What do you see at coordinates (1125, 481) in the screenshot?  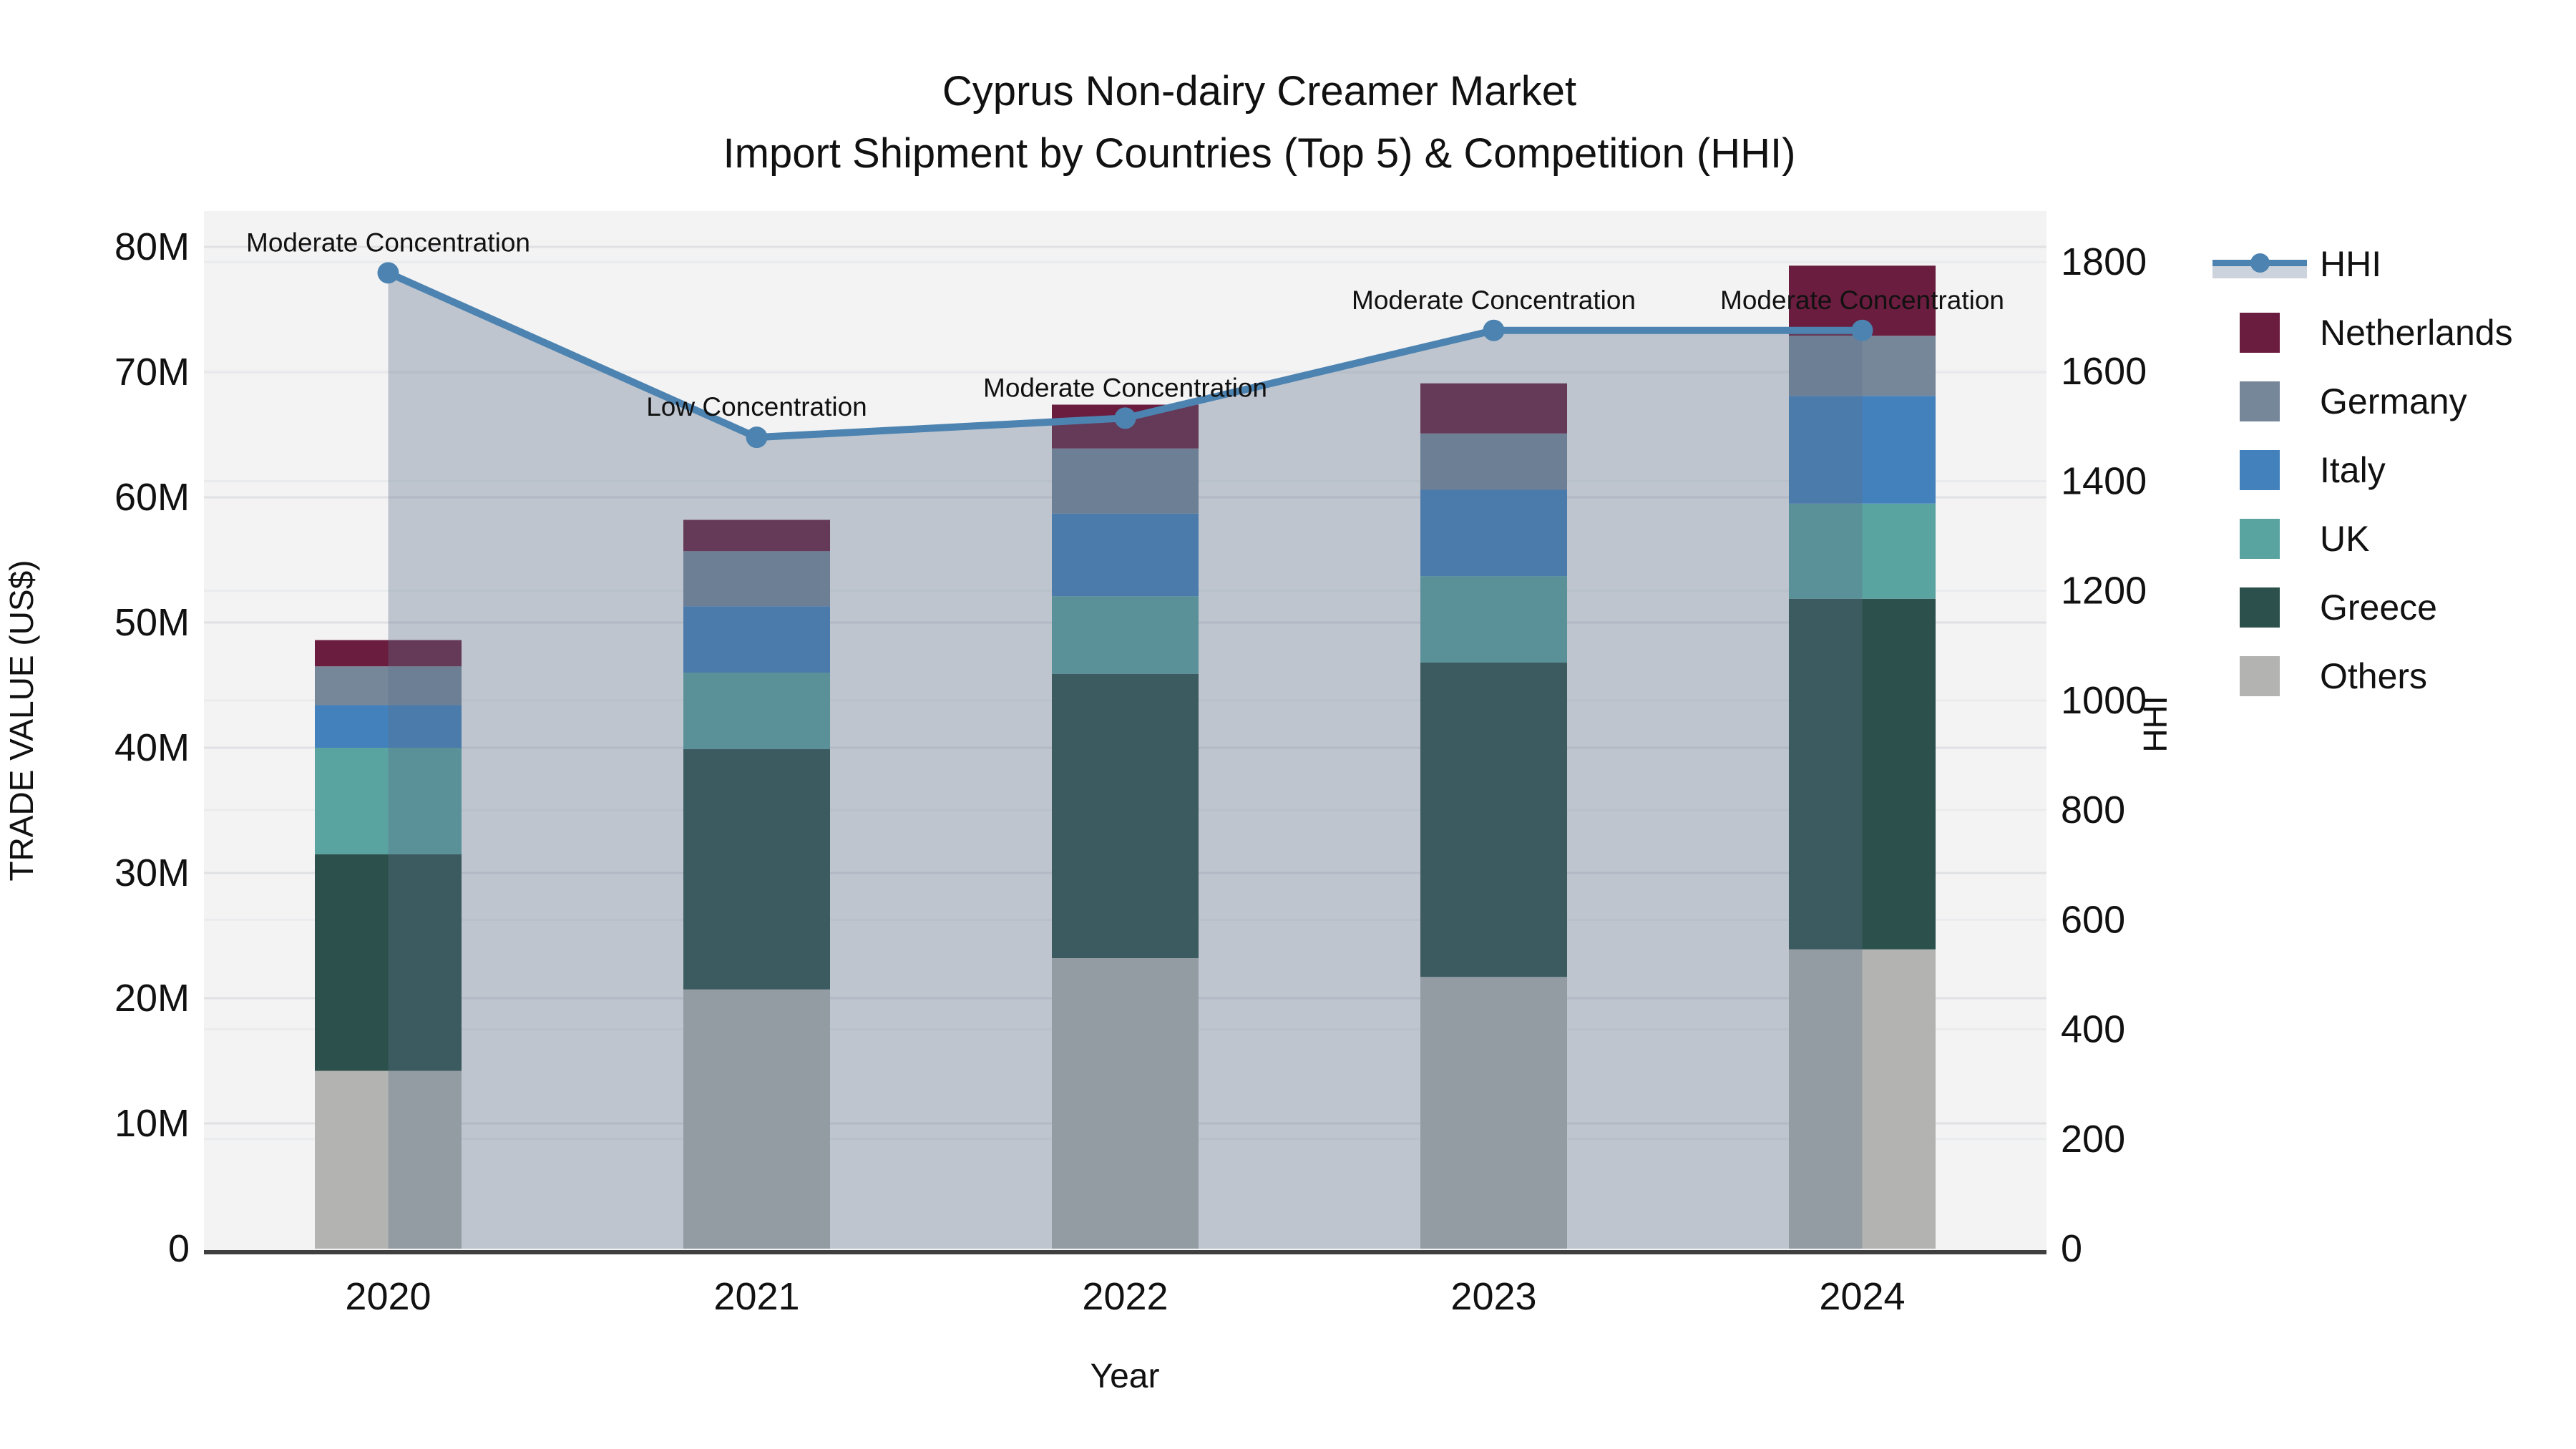 I see `bar-segment-germany-2022` at bounding box center [1125, 481].